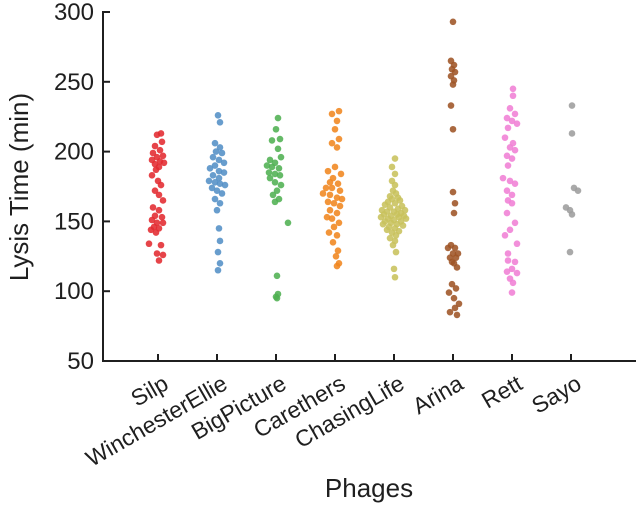 Image resolution: width=639 pixels, height=513 pixels. Describe the element at coordinates (438, 394) in the screenshot. I see `x-tick-label: Arina` at that location.